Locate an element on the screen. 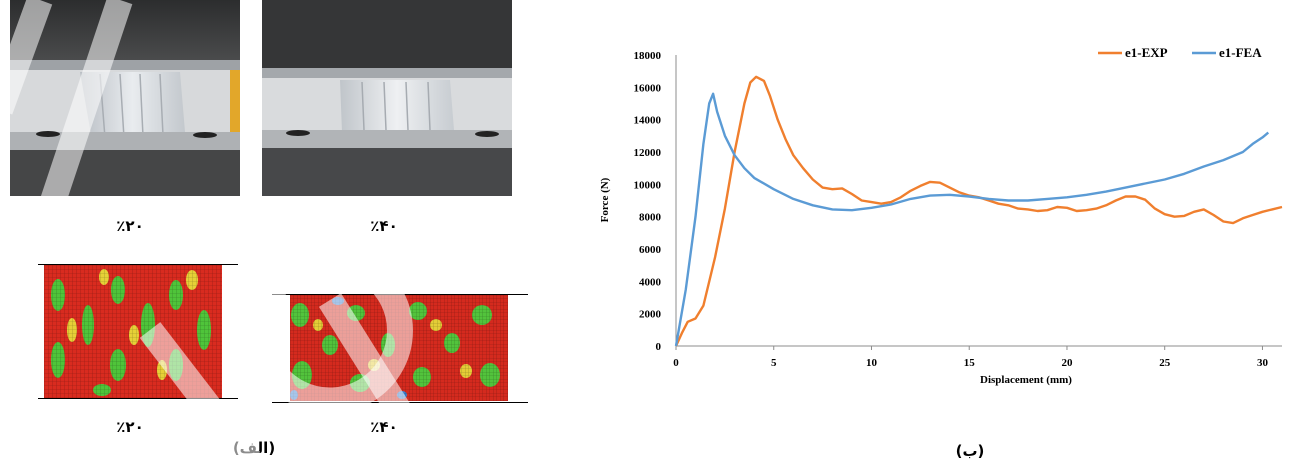 This screenshot has height=460, width=1306. fea-label-20: ٪۲۰ is located at coordinates (130, 427).